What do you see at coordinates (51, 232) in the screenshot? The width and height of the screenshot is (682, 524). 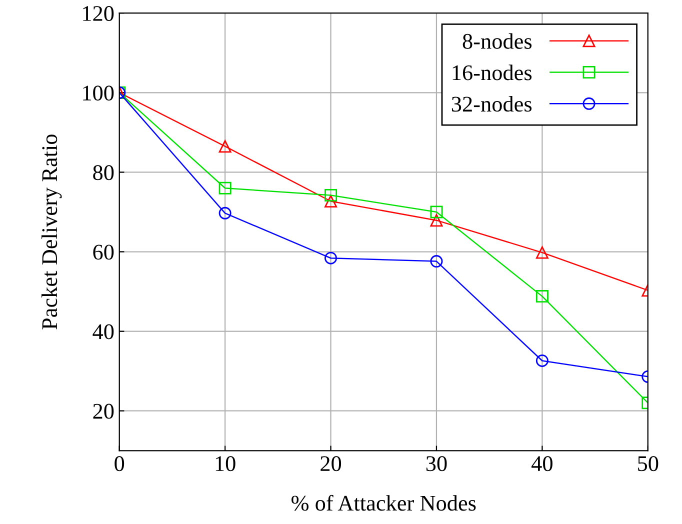 I see `y-axis-title: Packet Delivery Ratio` at bounding box center [51, 232].